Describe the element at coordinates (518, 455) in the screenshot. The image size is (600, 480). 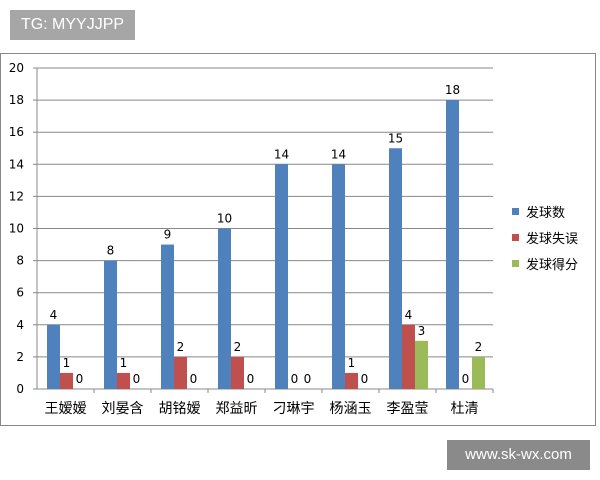
I see `site-watermark: www.sk-wx.com` at that location.